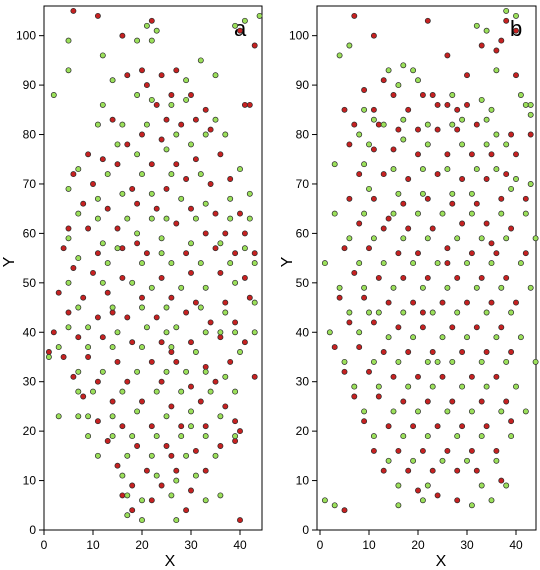 The height and width of the screenshot is (570, 540). Describe the element at coordinates (418, 545) in the screenshot. I see `x-tick-label: 20` at that location.